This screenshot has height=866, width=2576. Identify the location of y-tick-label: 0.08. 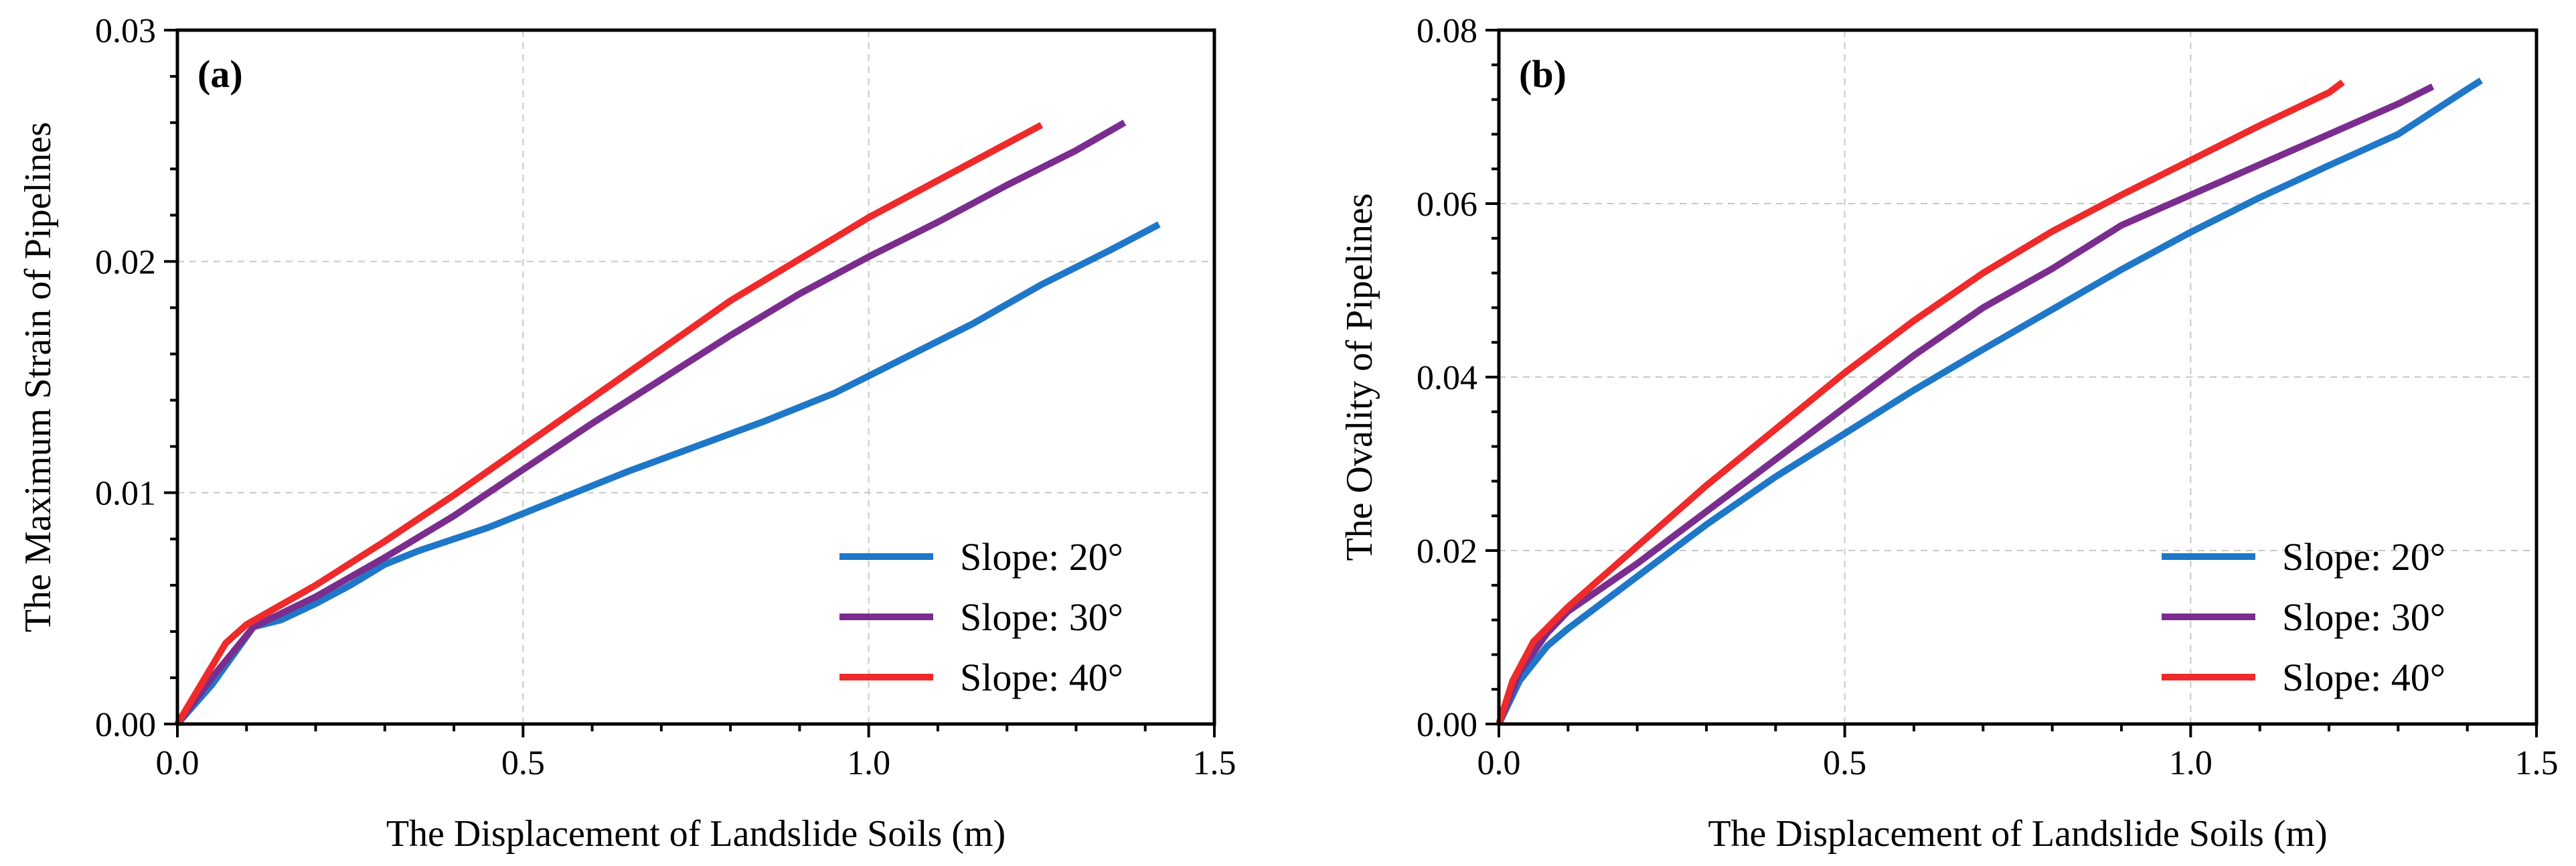
(1447, 31).